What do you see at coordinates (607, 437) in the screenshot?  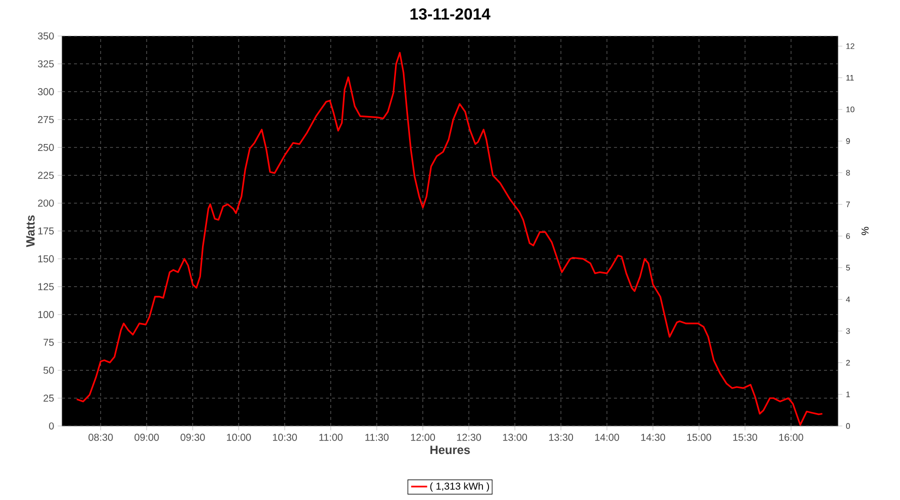 I see `x-tick-label: 14:00` at bounding box center [607, 437].